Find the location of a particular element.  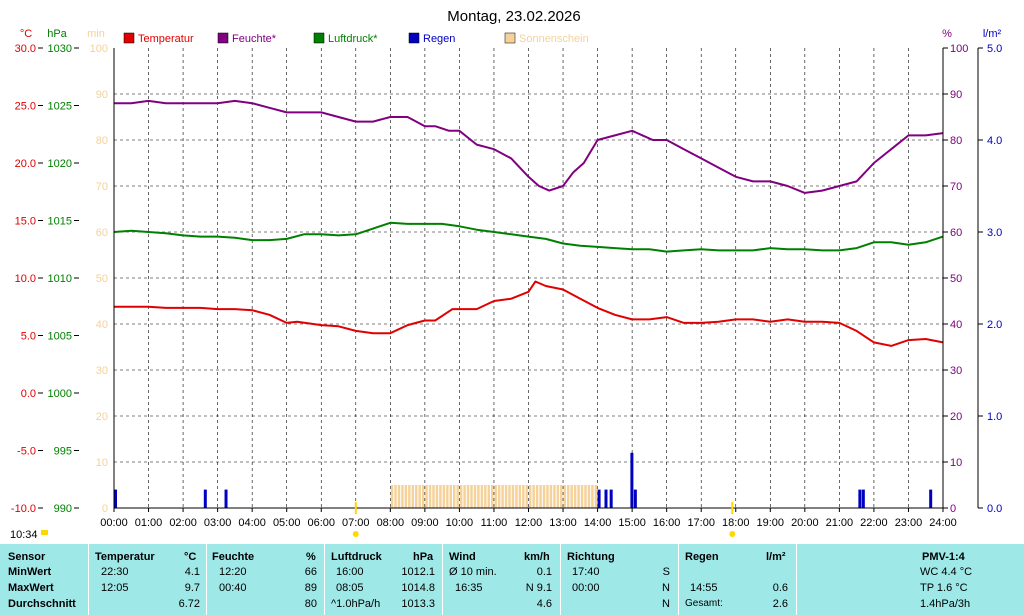

x-tick-label: 09:00 is located at coordinates (425, 523).